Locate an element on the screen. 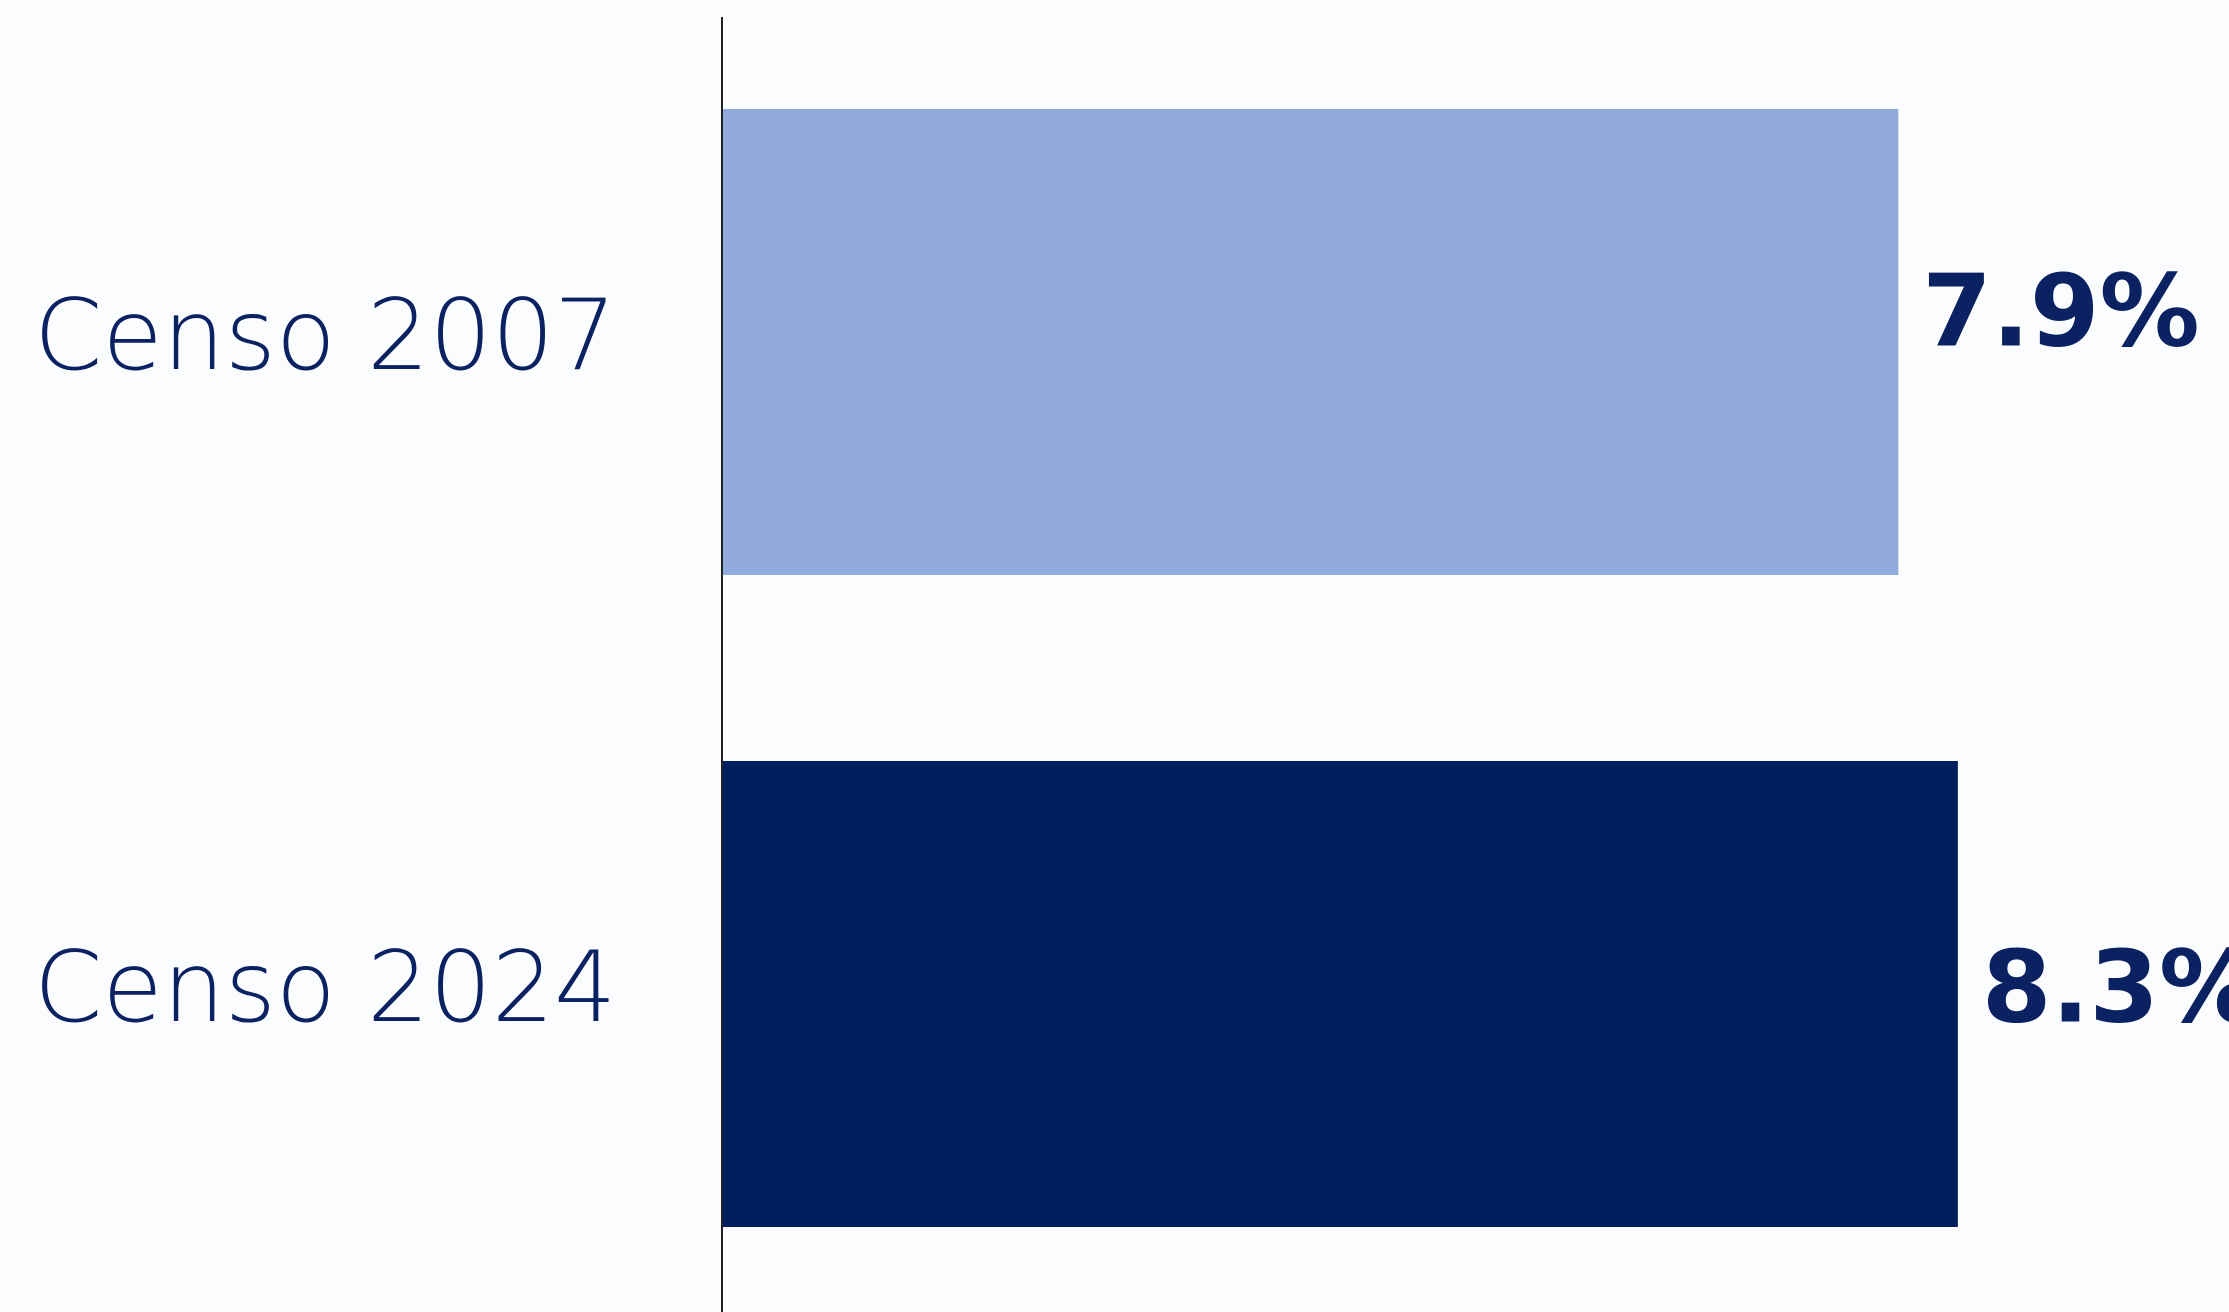 Image resolution: width=2229 pixels, height=1312 pixels. category-label: Censo 2024 is located at coordinates (325, 988).